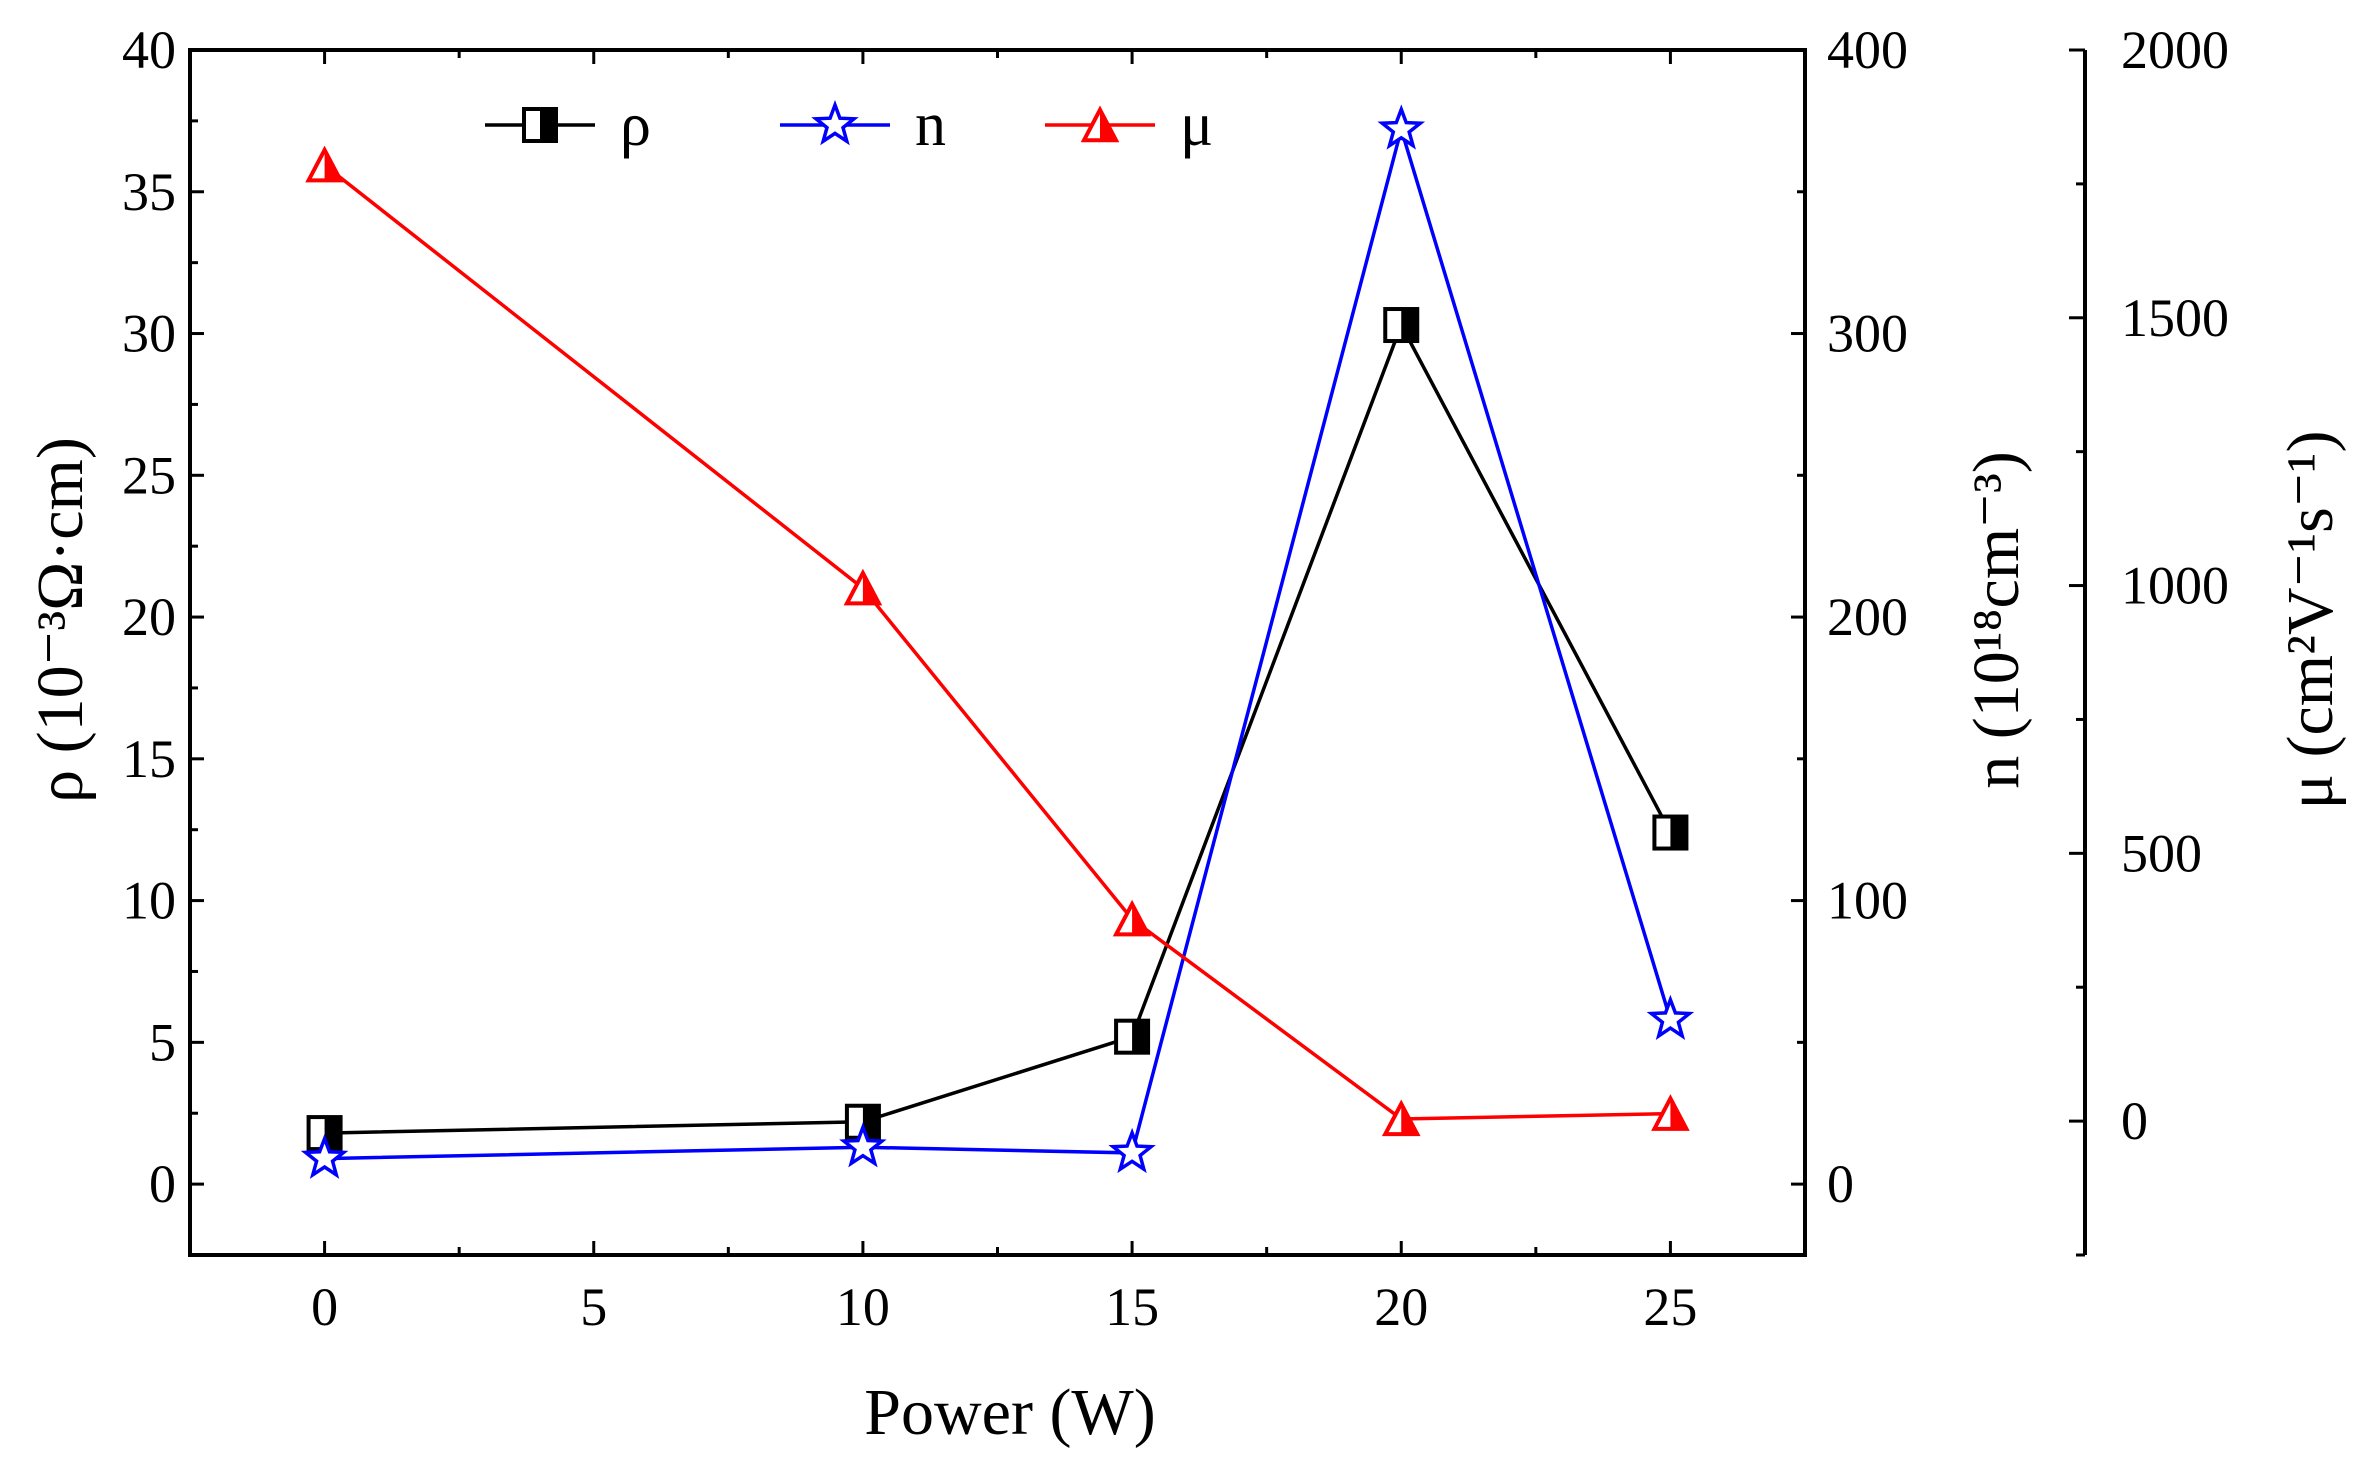 This screenshot has height=1458, width=2358. What do you see at coordinates (1401, 1307) in the screenshot?
I see `x-tick-label: 20` at bounding box center [1401, 1307].